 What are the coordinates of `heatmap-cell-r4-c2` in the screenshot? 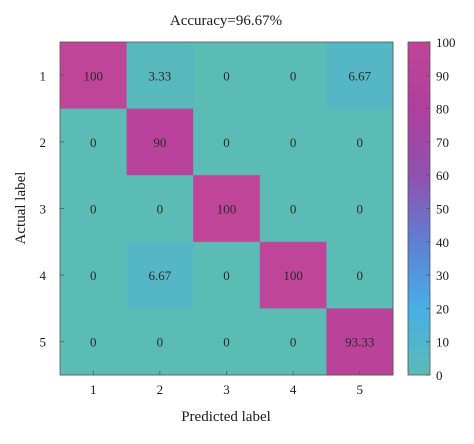 It's located at (160, 275).